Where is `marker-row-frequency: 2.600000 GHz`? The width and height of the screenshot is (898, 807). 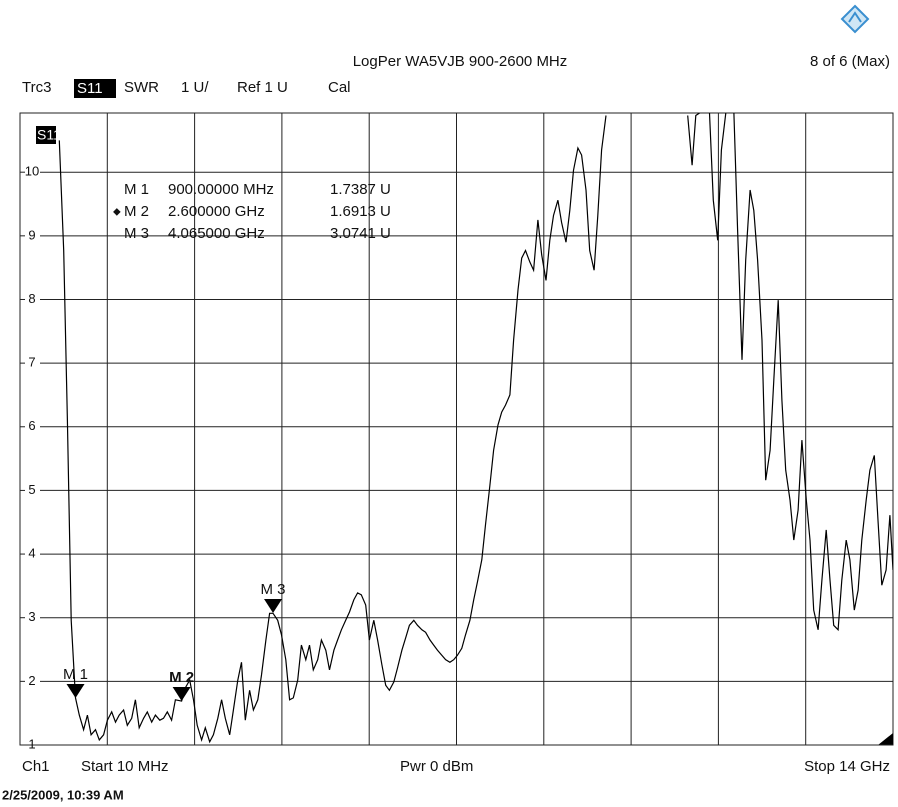
marker-row-frequency: 2.600000 GHz is located at coordinates (216, 211).